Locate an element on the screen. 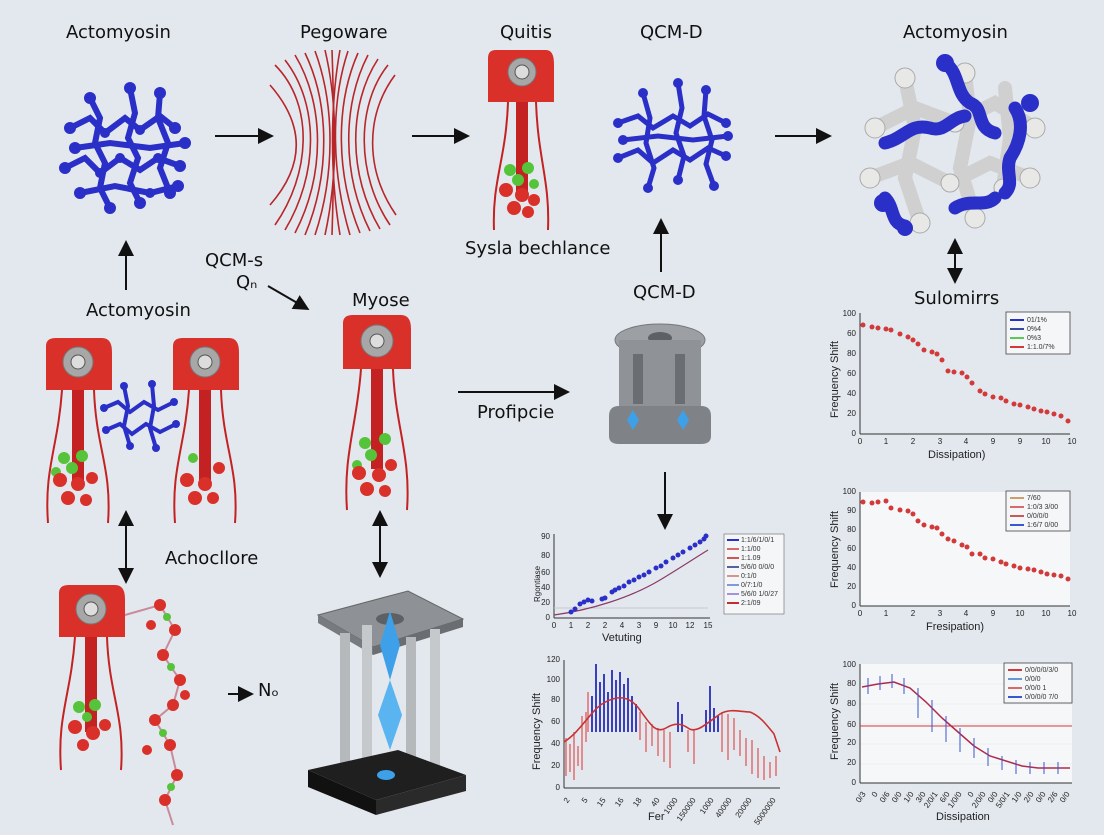 The height and width of the screenshot is (835, 1104). svg-text: 0/0/0 is located at coordinates (1033, 679).